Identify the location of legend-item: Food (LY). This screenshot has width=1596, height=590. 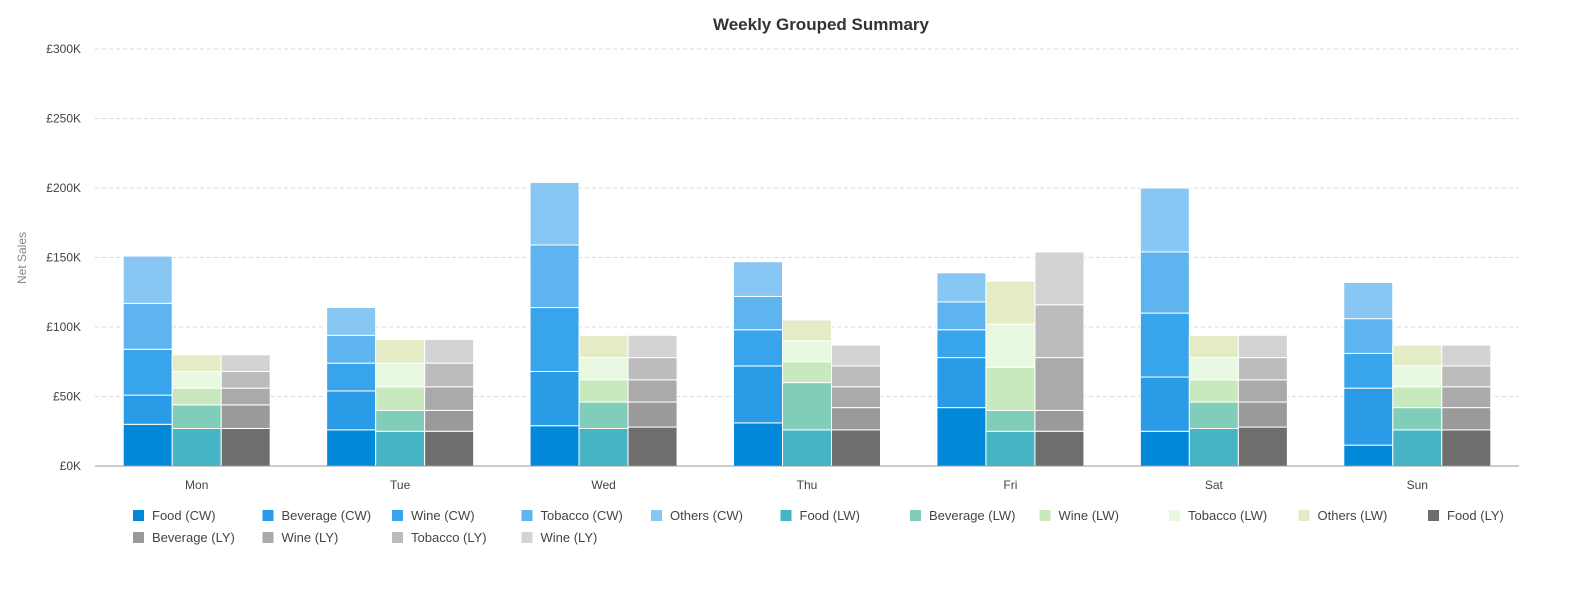
(1466, 515).